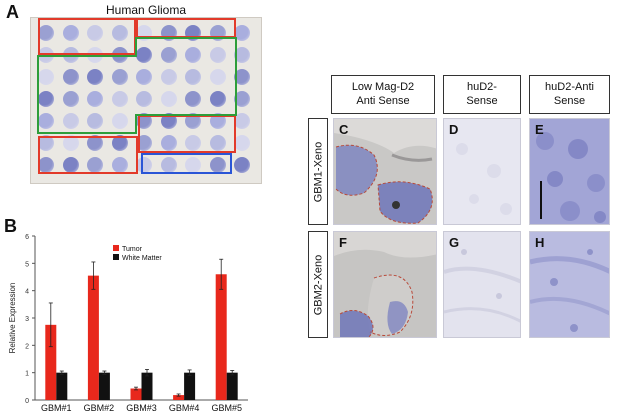 This screenshot has width=617, height=420. Describe the element at coordinates (226, 408) in the screenshot. I see `x-tick-label: GBM#5` at that location.